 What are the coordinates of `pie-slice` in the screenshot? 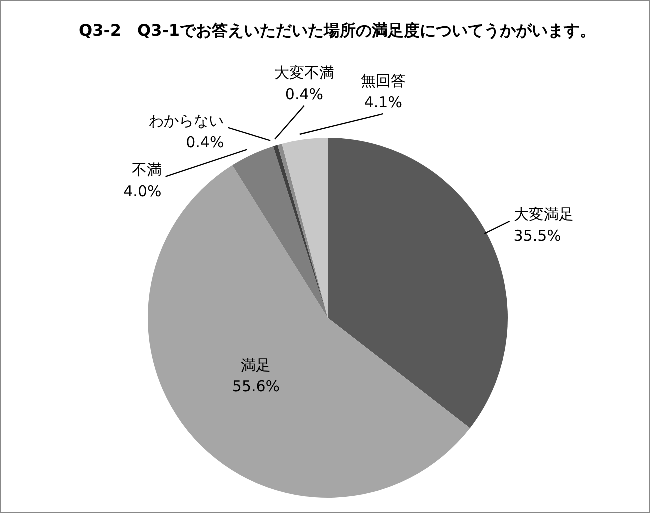 It's located at (280, 232).